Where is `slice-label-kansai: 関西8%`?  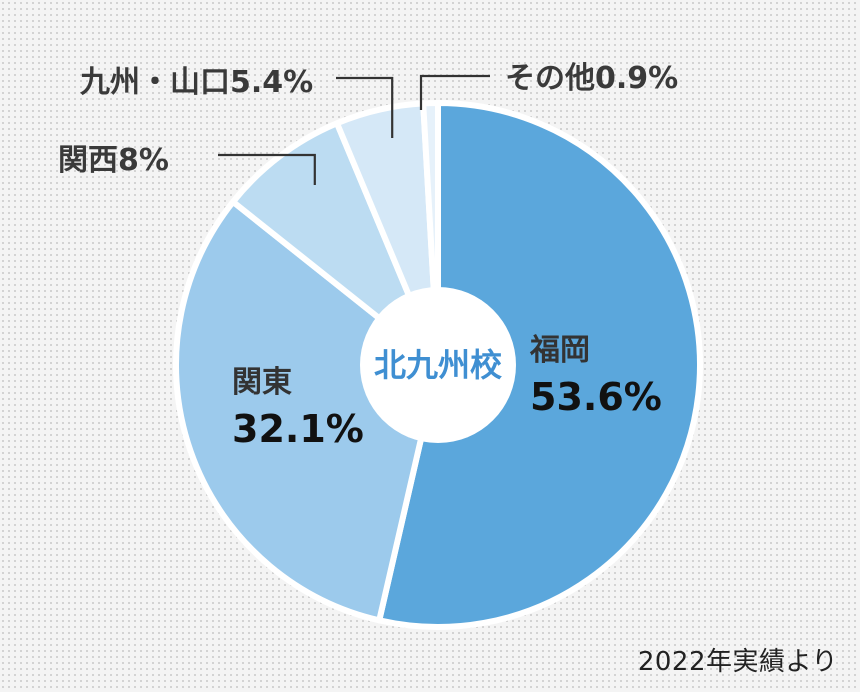
slice-label-kansai: 関西8% is located at coordinates (113, 160).